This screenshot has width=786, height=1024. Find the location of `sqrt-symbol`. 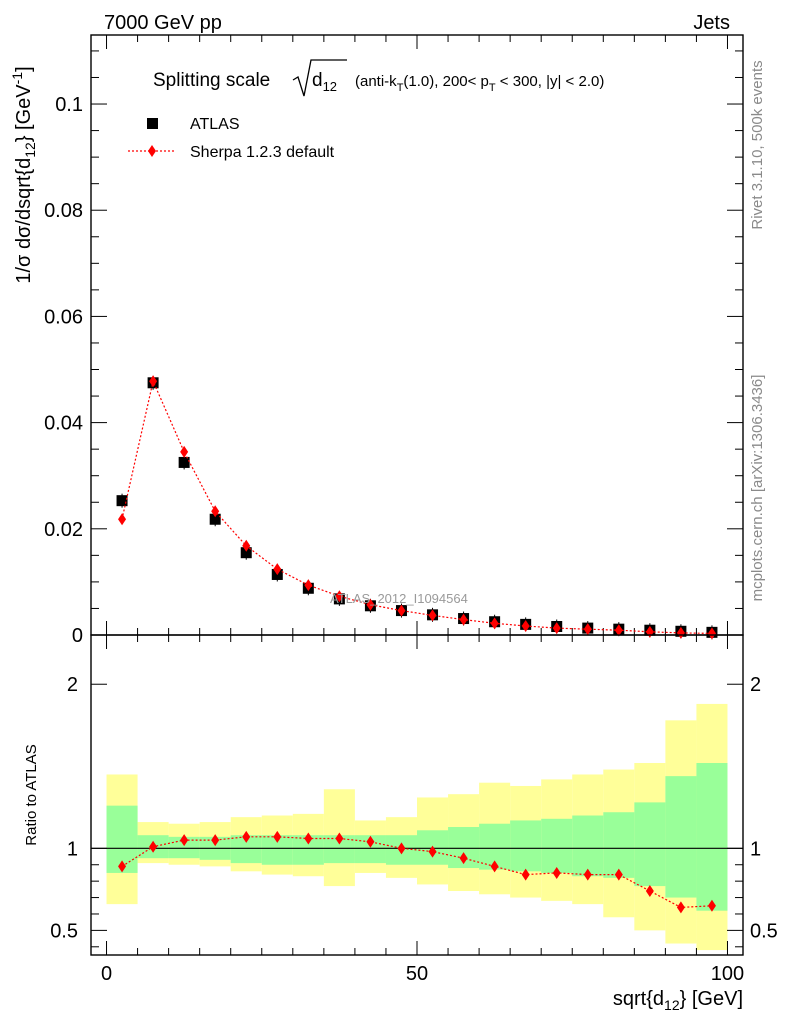

sqrt-symbol is located at coordinates (319, 78).